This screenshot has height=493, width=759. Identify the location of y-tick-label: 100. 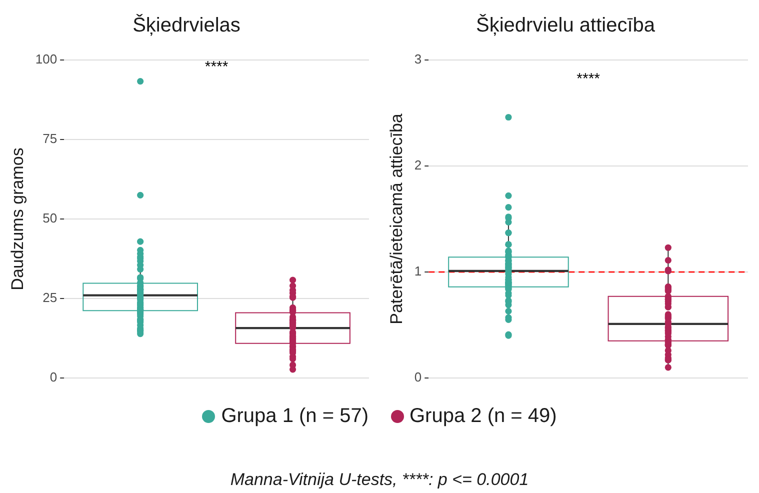
(46, 59).